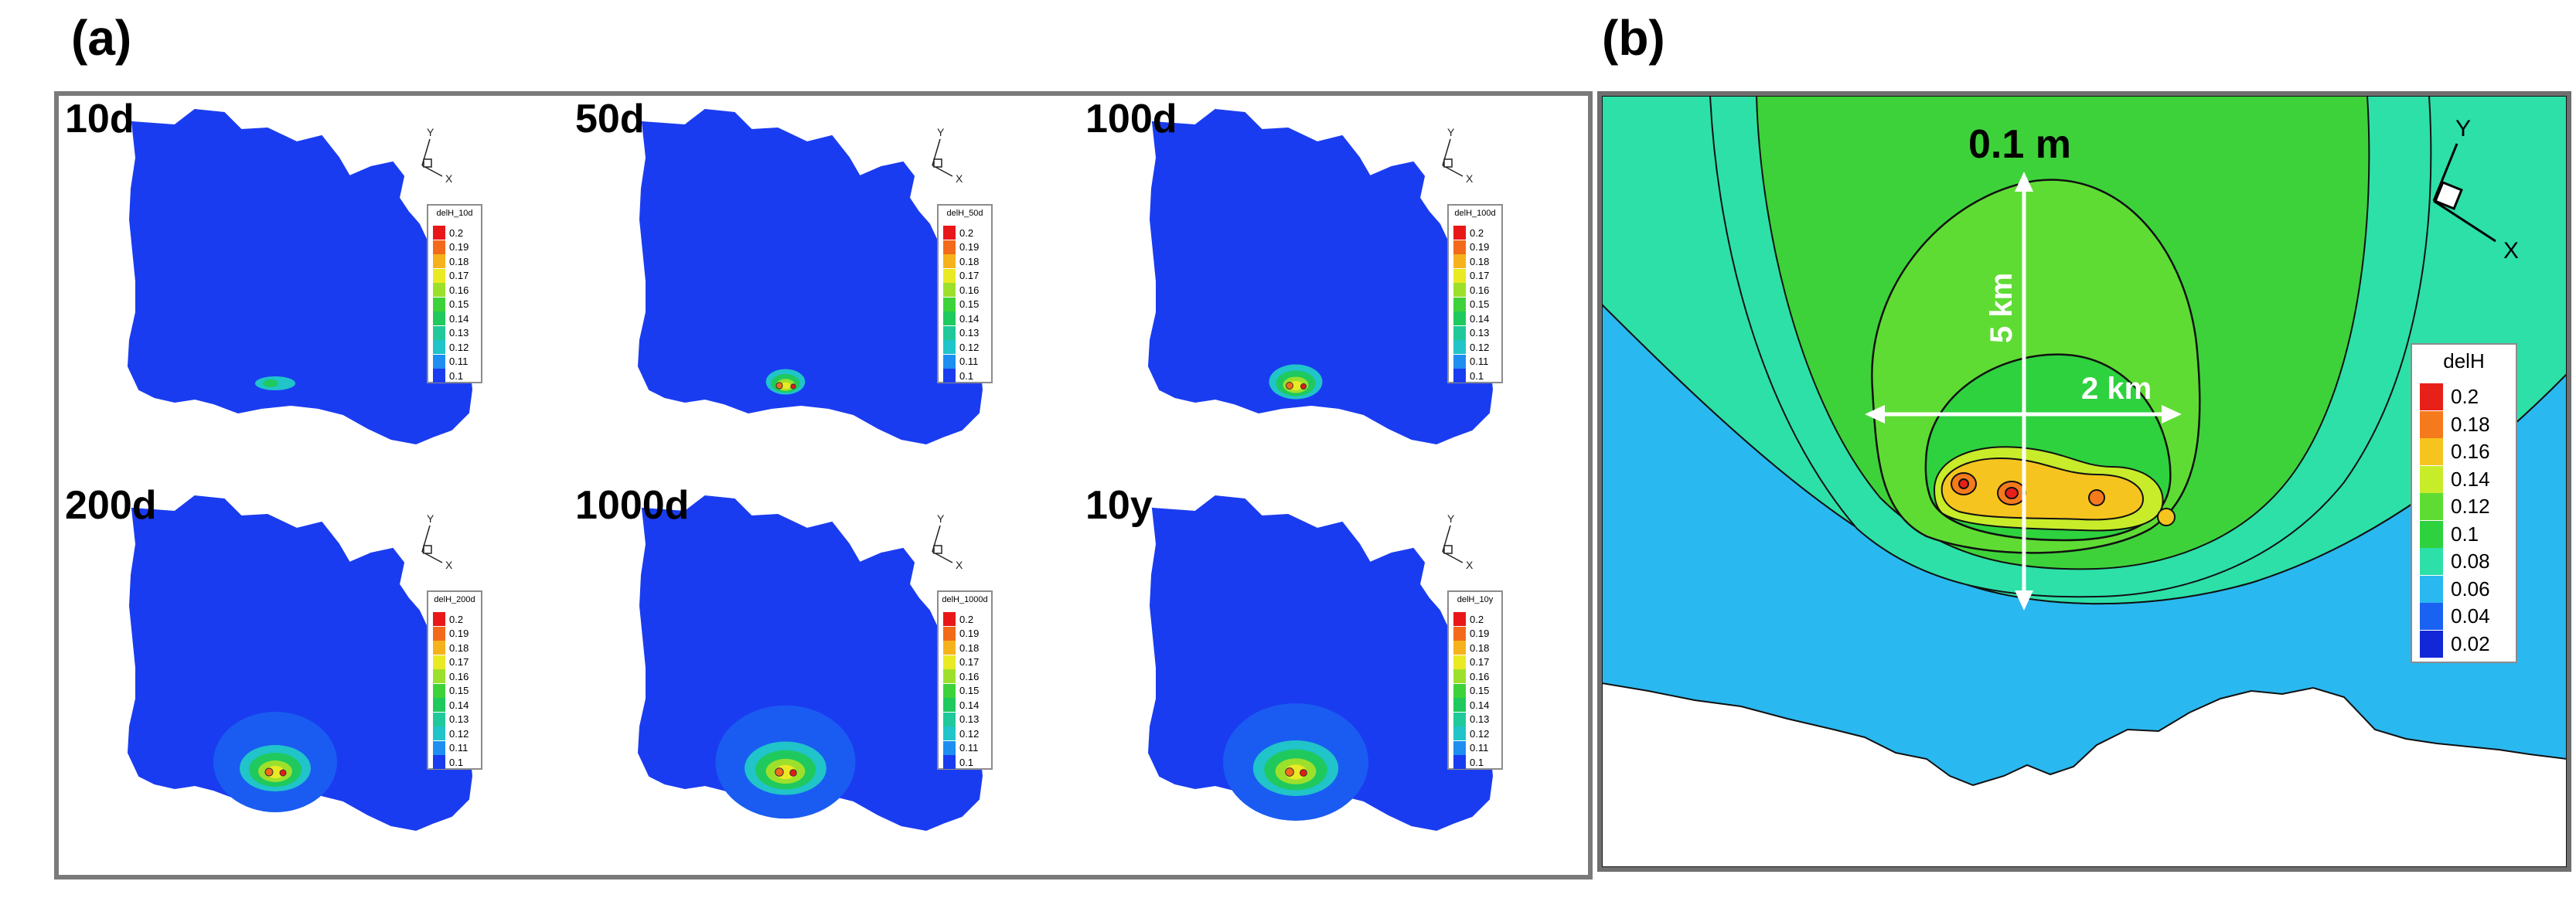  What do you see at coordinates (941, 518) in the screenshot?
I see `svg-text: Y` at bounding box center [941, 518].